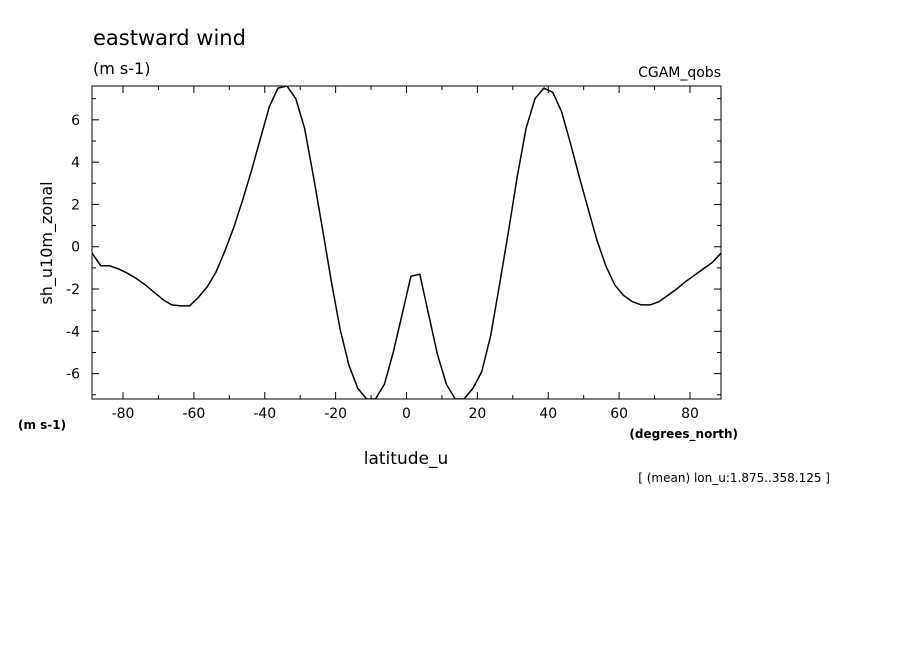 This screenshot has height=654, width=904. I want to click on y-tick-label: 0, so click(75, 248).